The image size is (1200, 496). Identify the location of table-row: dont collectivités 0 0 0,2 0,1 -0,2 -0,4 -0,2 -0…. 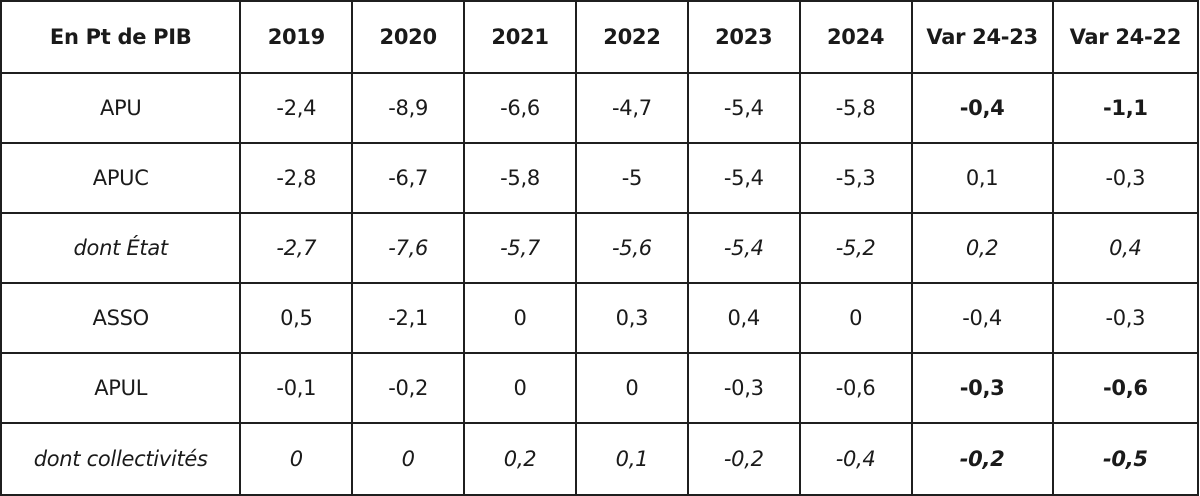
(600, 459).